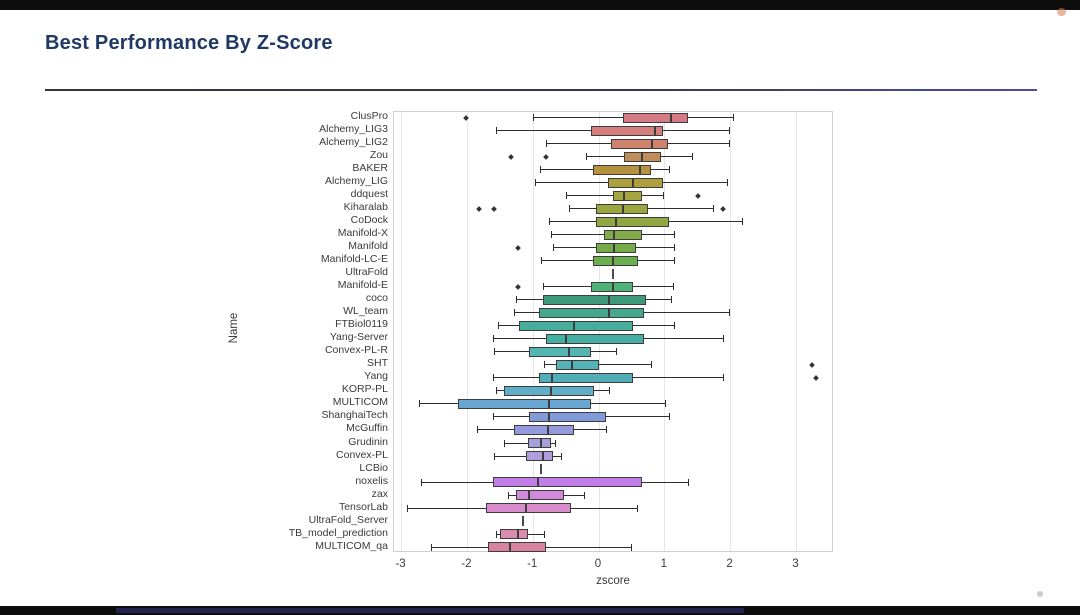 The width and height of the screenshot is (1080, 615). I want to click on screen-artifact-dot, so click(1040, 594).